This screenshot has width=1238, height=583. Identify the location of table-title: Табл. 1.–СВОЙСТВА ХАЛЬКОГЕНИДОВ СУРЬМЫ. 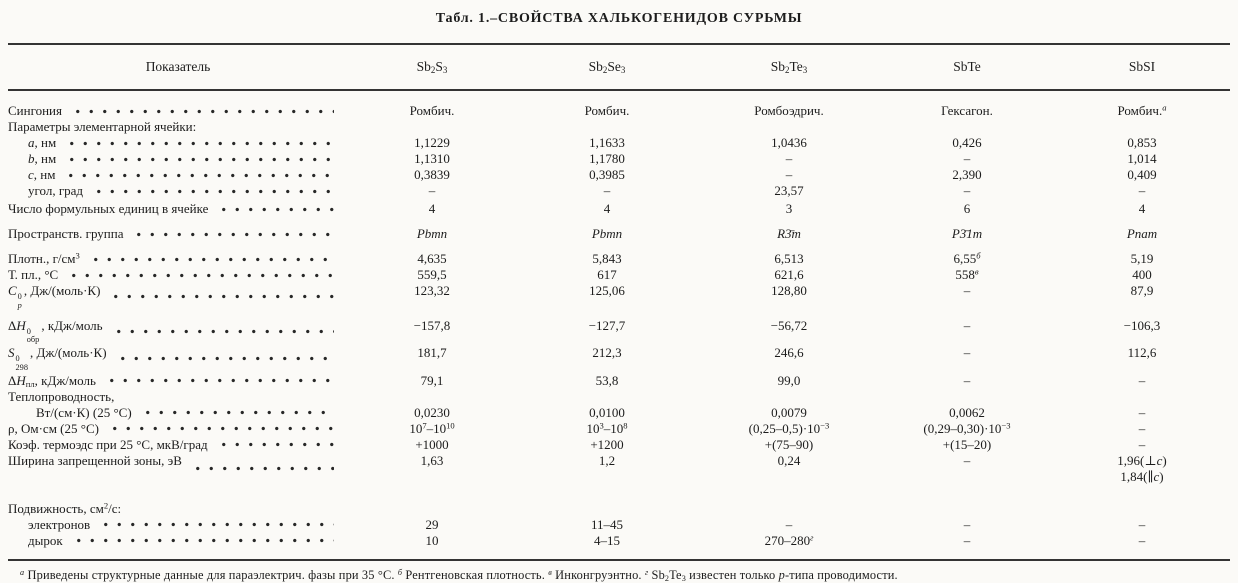
(619, 18).